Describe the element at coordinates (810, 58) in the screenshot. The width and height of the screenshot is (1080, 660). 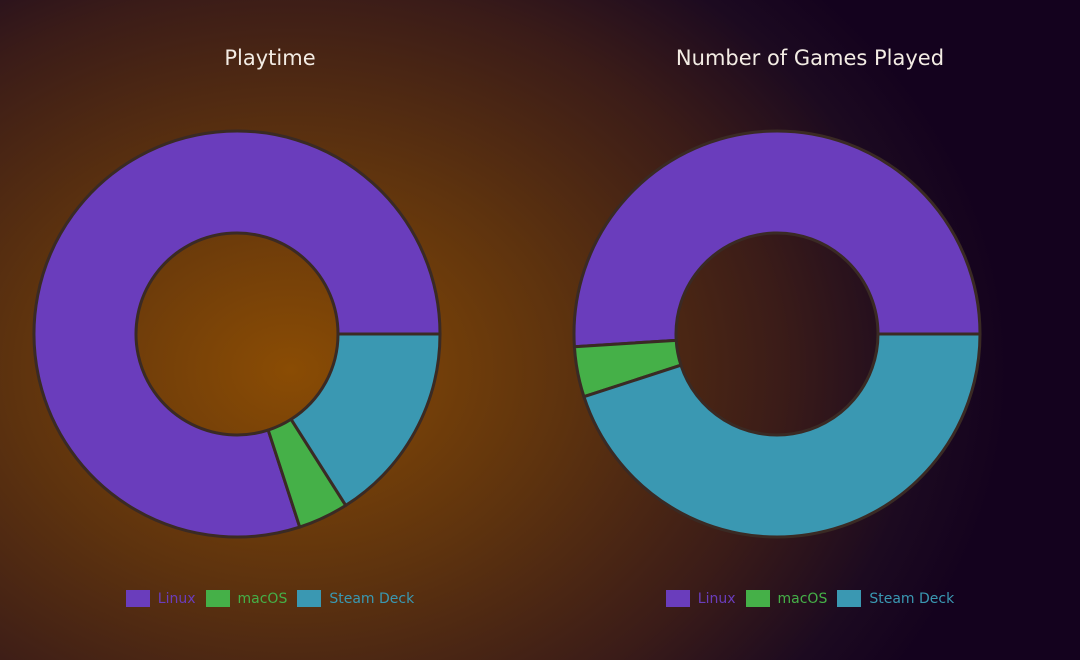
I see `chart-title: Number of Games Played` at that location.